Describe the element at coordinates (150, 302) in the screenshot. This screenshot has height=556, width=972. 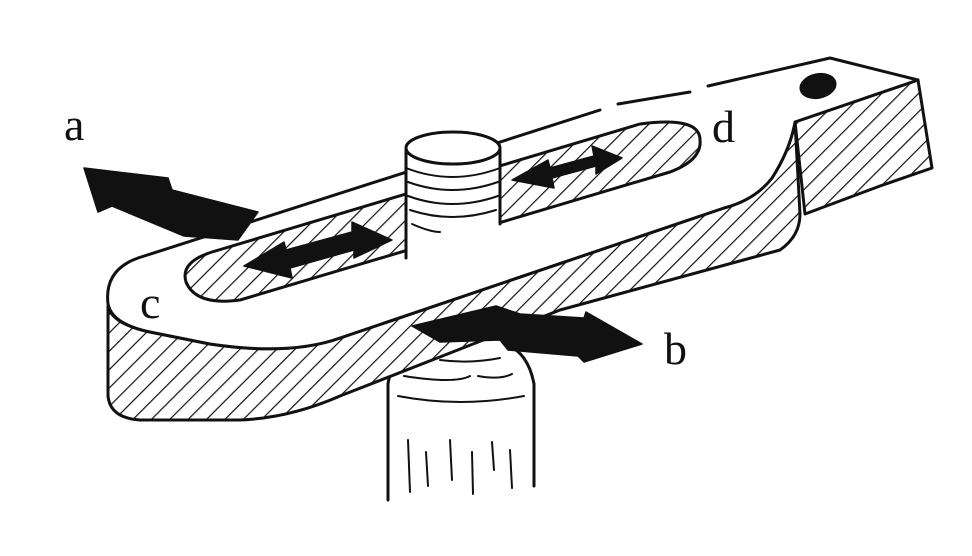
I see `label-c: c` at that location.